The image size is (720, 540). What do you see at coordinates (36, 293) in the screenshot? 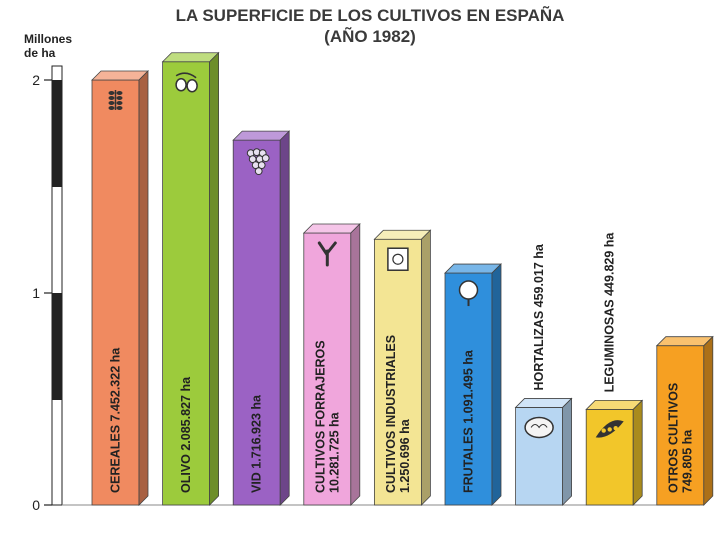
I see `y-tick-label: 1` at bounding box center [36, 293].